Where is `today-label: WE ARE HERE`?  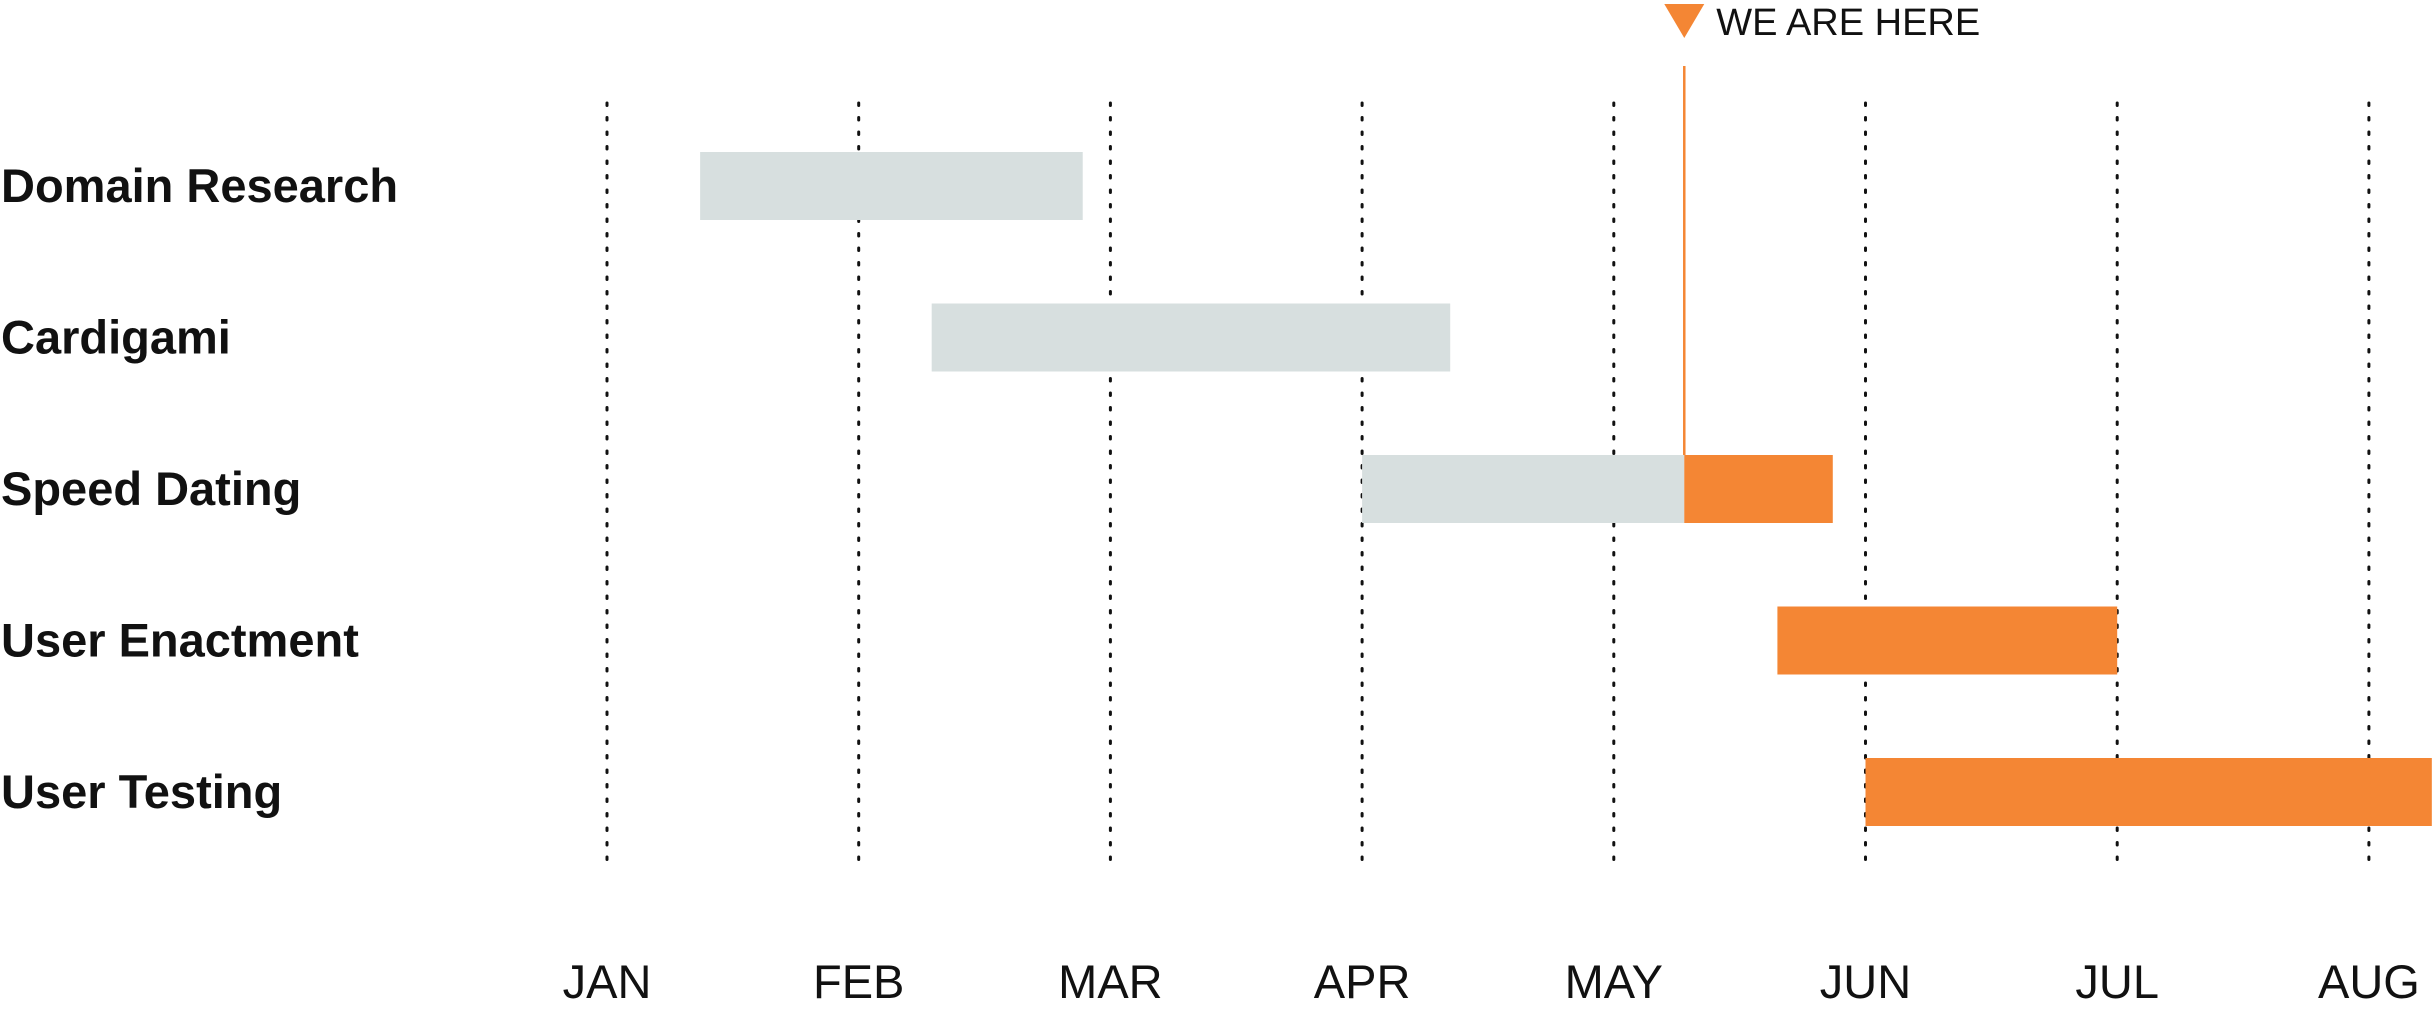 today-label: WE ARE HERE is located at coordinates (1848, 23).